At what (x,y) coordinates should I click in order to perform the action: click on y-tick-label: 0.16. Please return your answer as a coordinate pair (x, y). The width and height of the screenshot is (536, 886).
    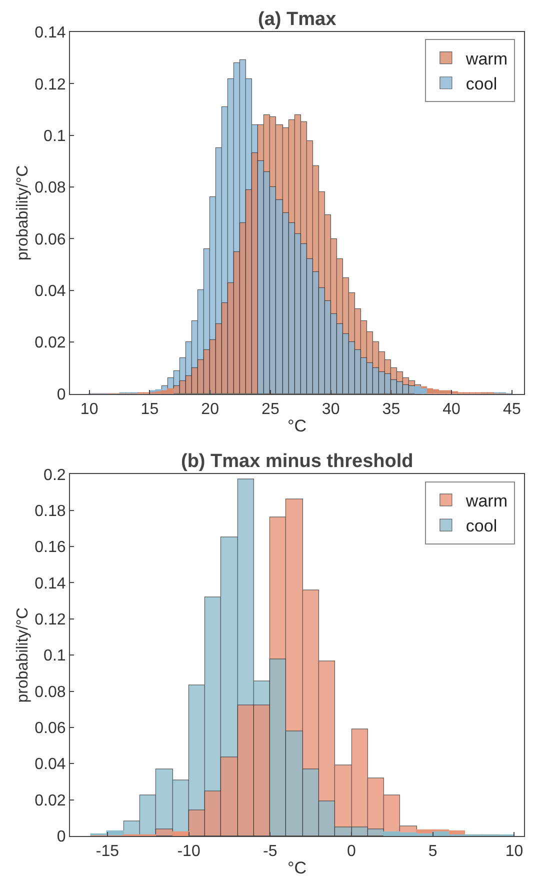
    Looking at the image, I should click on (50, 547).